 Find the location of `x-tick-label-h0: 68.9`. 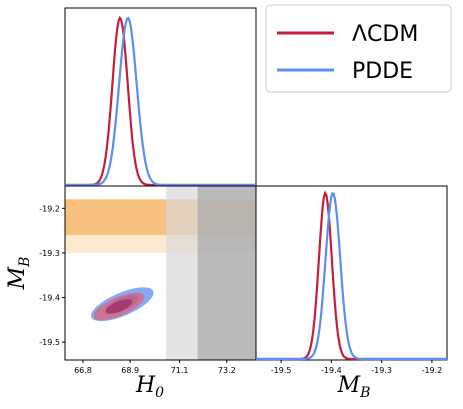

x-tick-label-h0: 68.9 is located at coordinates (130, 370).